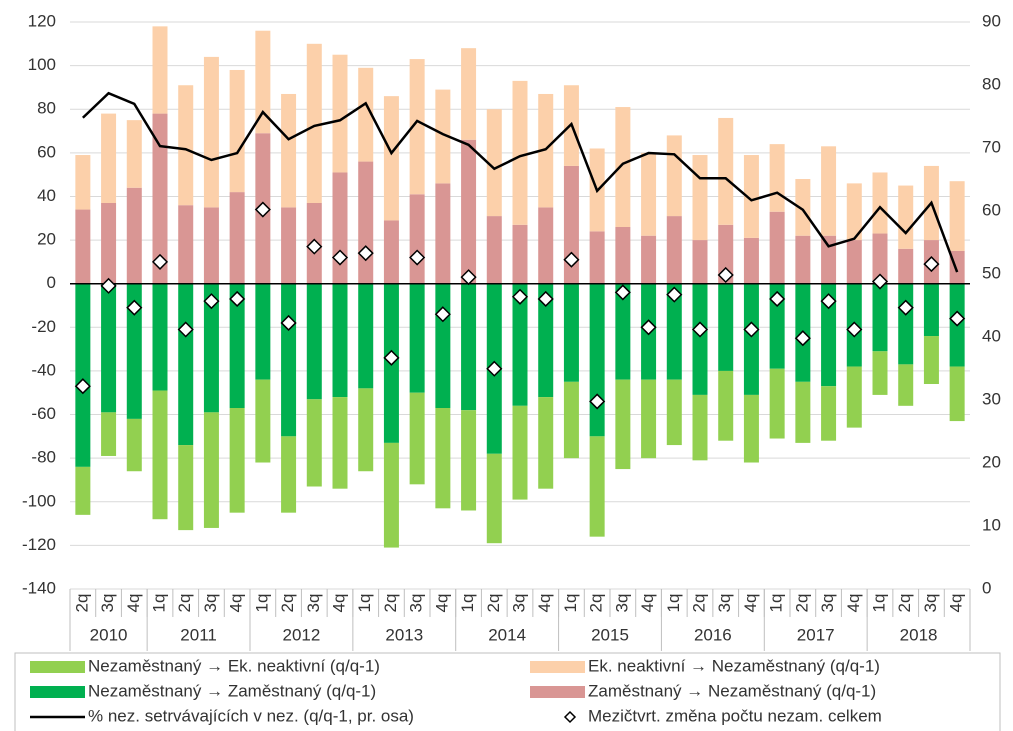 This screenshot has height=731, width=1013. Describe the element at coordinates (919, 634) in the screenshot. I see `year-label: 2018` at that location.